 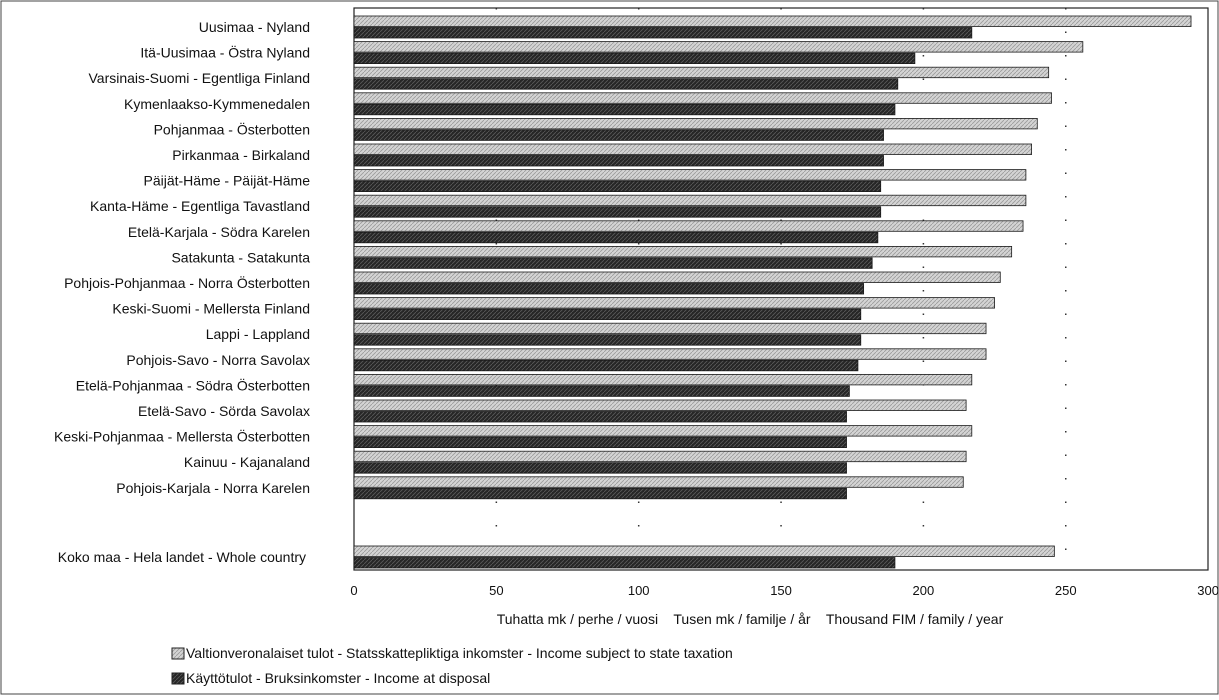 What do you see at coordinates (182, 557) in the screenshot?
I see `category-label-19: Koko maa - Hela landet - Whole country` at bounding box center [182, 557].